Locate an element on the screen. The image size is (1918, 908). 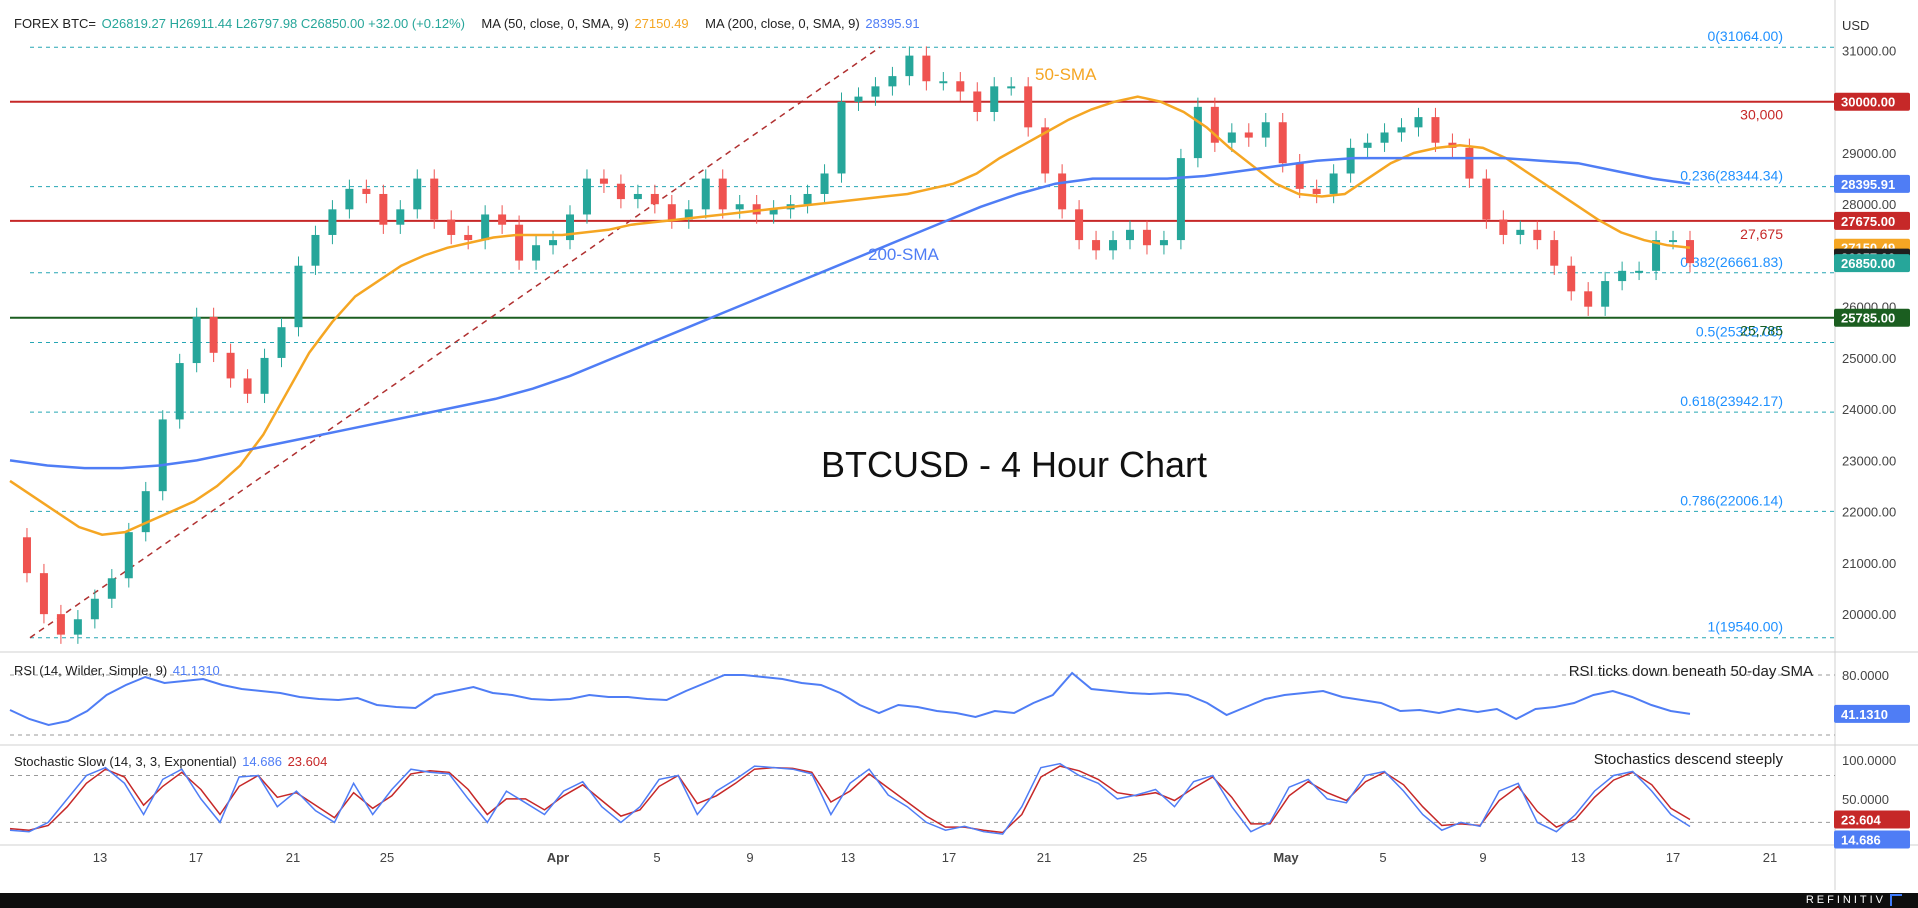
ma50-value: 27150.49 is located at coordinates (661, 23).